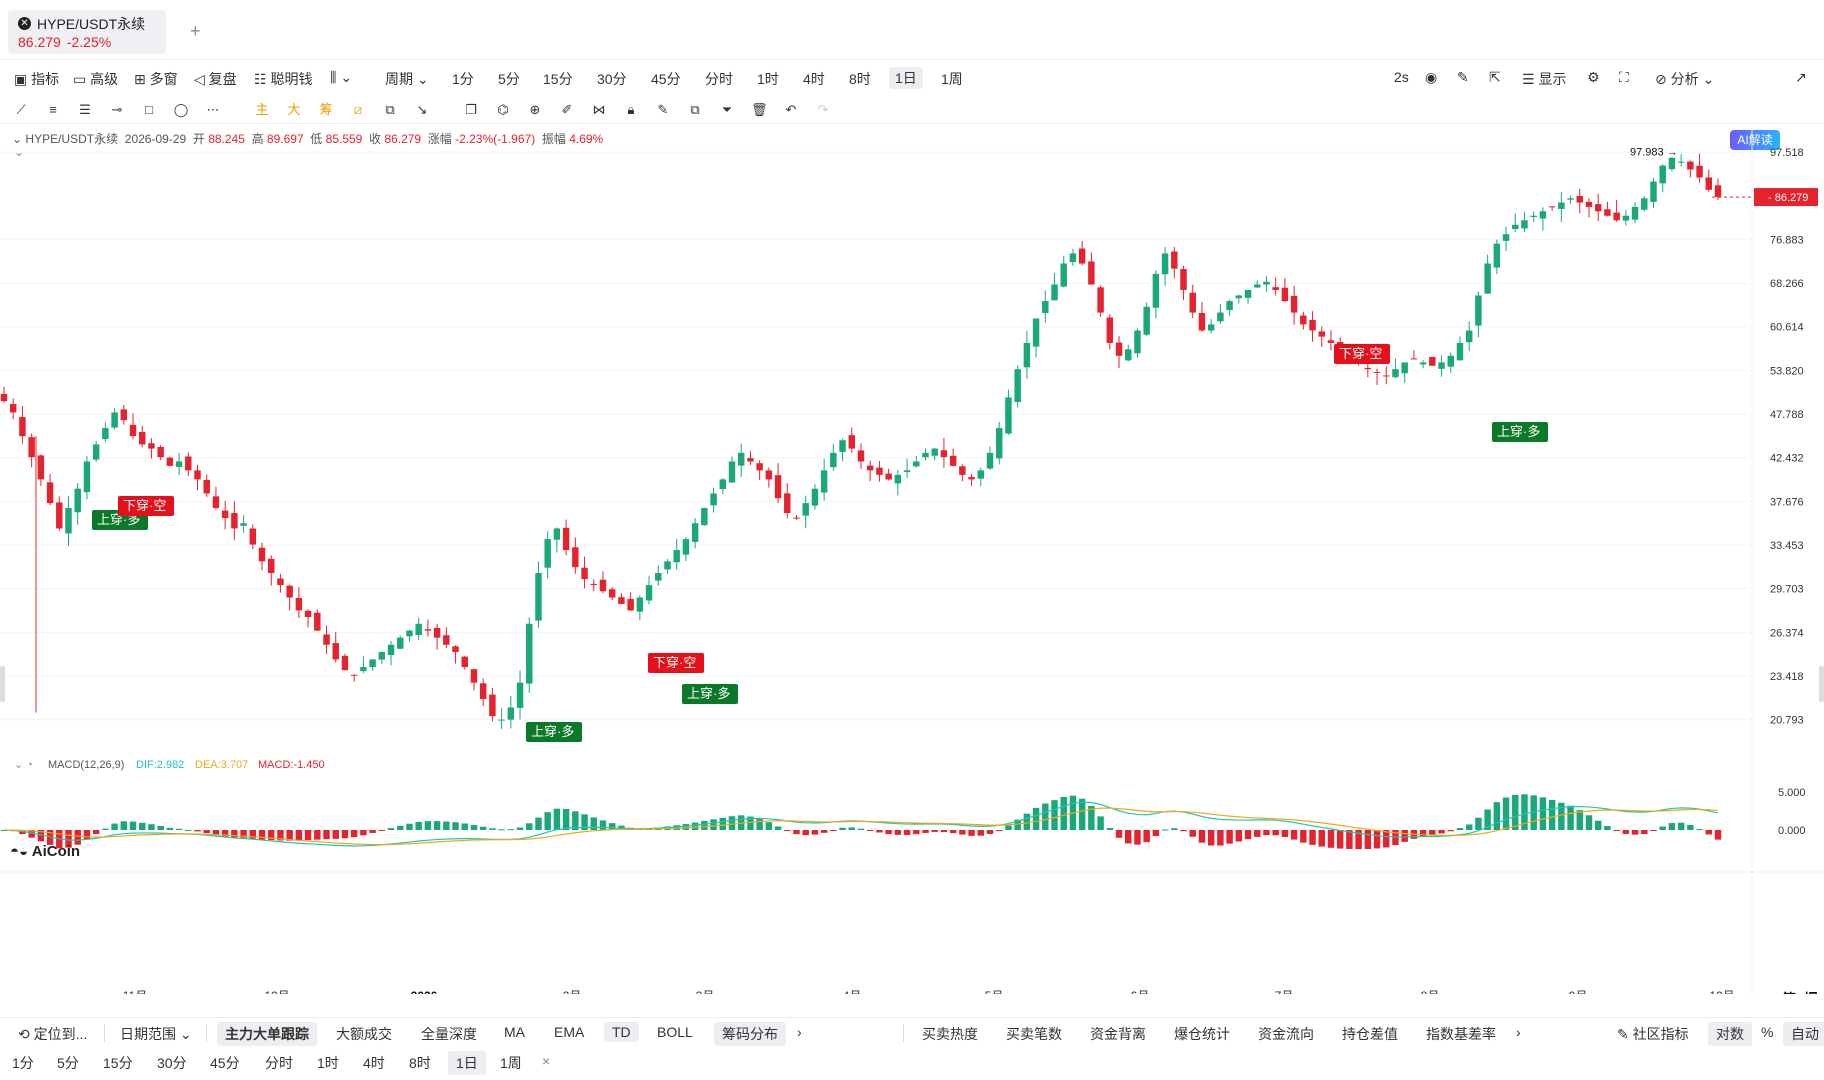  What do you see at coordinates (149, 109) in the screenshot?
I see `rectangle-tool-icon: □` at bounding box center [149, 109].